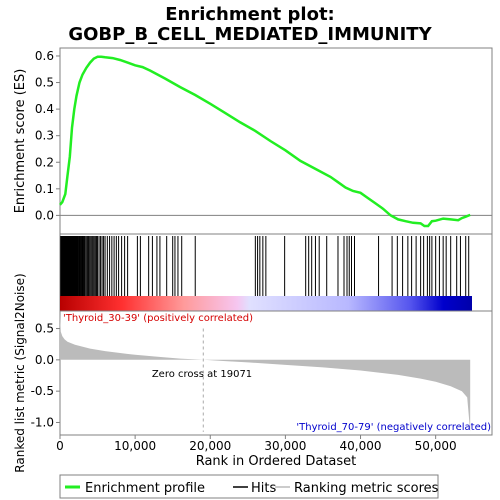 This screenshot has height=500, width=500. Describe the element at coordinates (44, 329) in the screenshot. I see `metric-ytick-label: 0.5` at that location.